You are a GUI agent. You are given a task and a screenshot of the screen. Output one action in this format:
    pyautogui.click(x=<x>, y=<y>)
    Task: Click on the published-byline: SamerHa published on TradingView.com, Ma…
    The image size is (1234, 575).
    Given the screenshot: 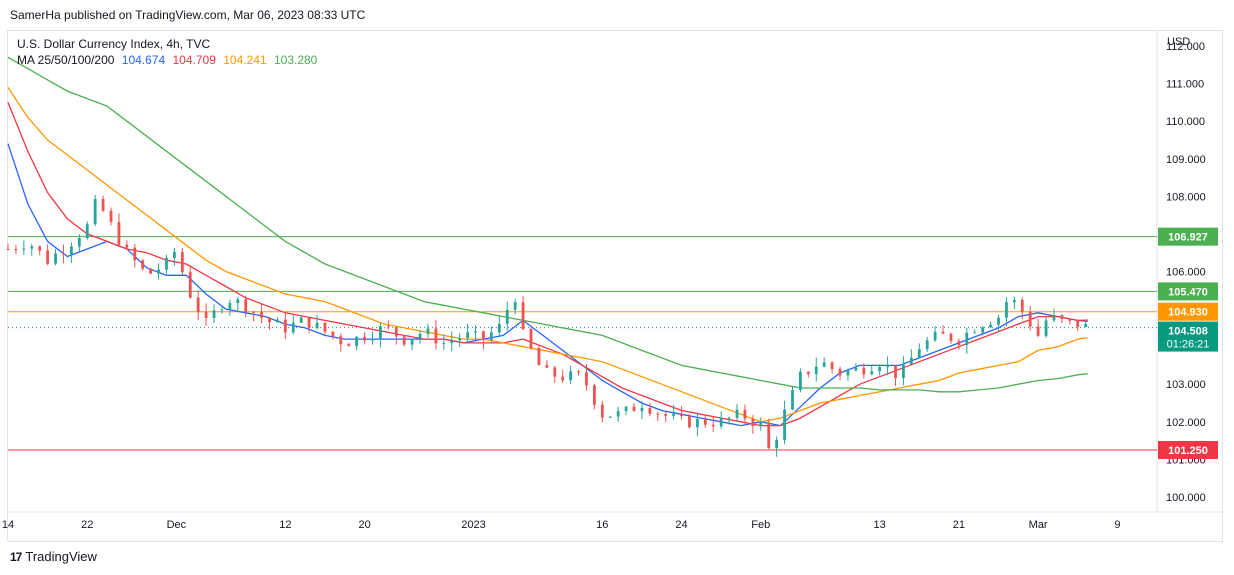 What is the action you would take?
    pyautogui.click(x=188, y=15)
    